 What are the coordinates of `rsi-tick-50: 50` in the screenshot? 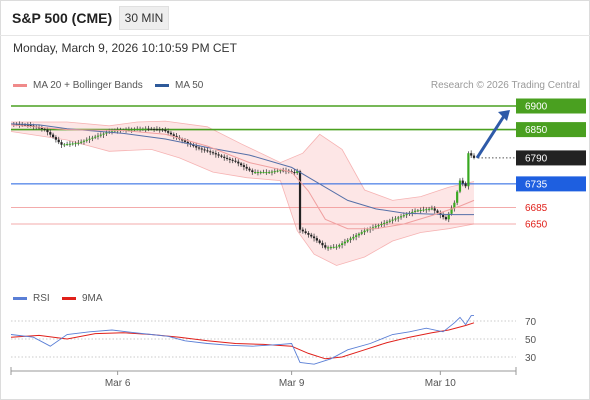 It's located at (531, 340).